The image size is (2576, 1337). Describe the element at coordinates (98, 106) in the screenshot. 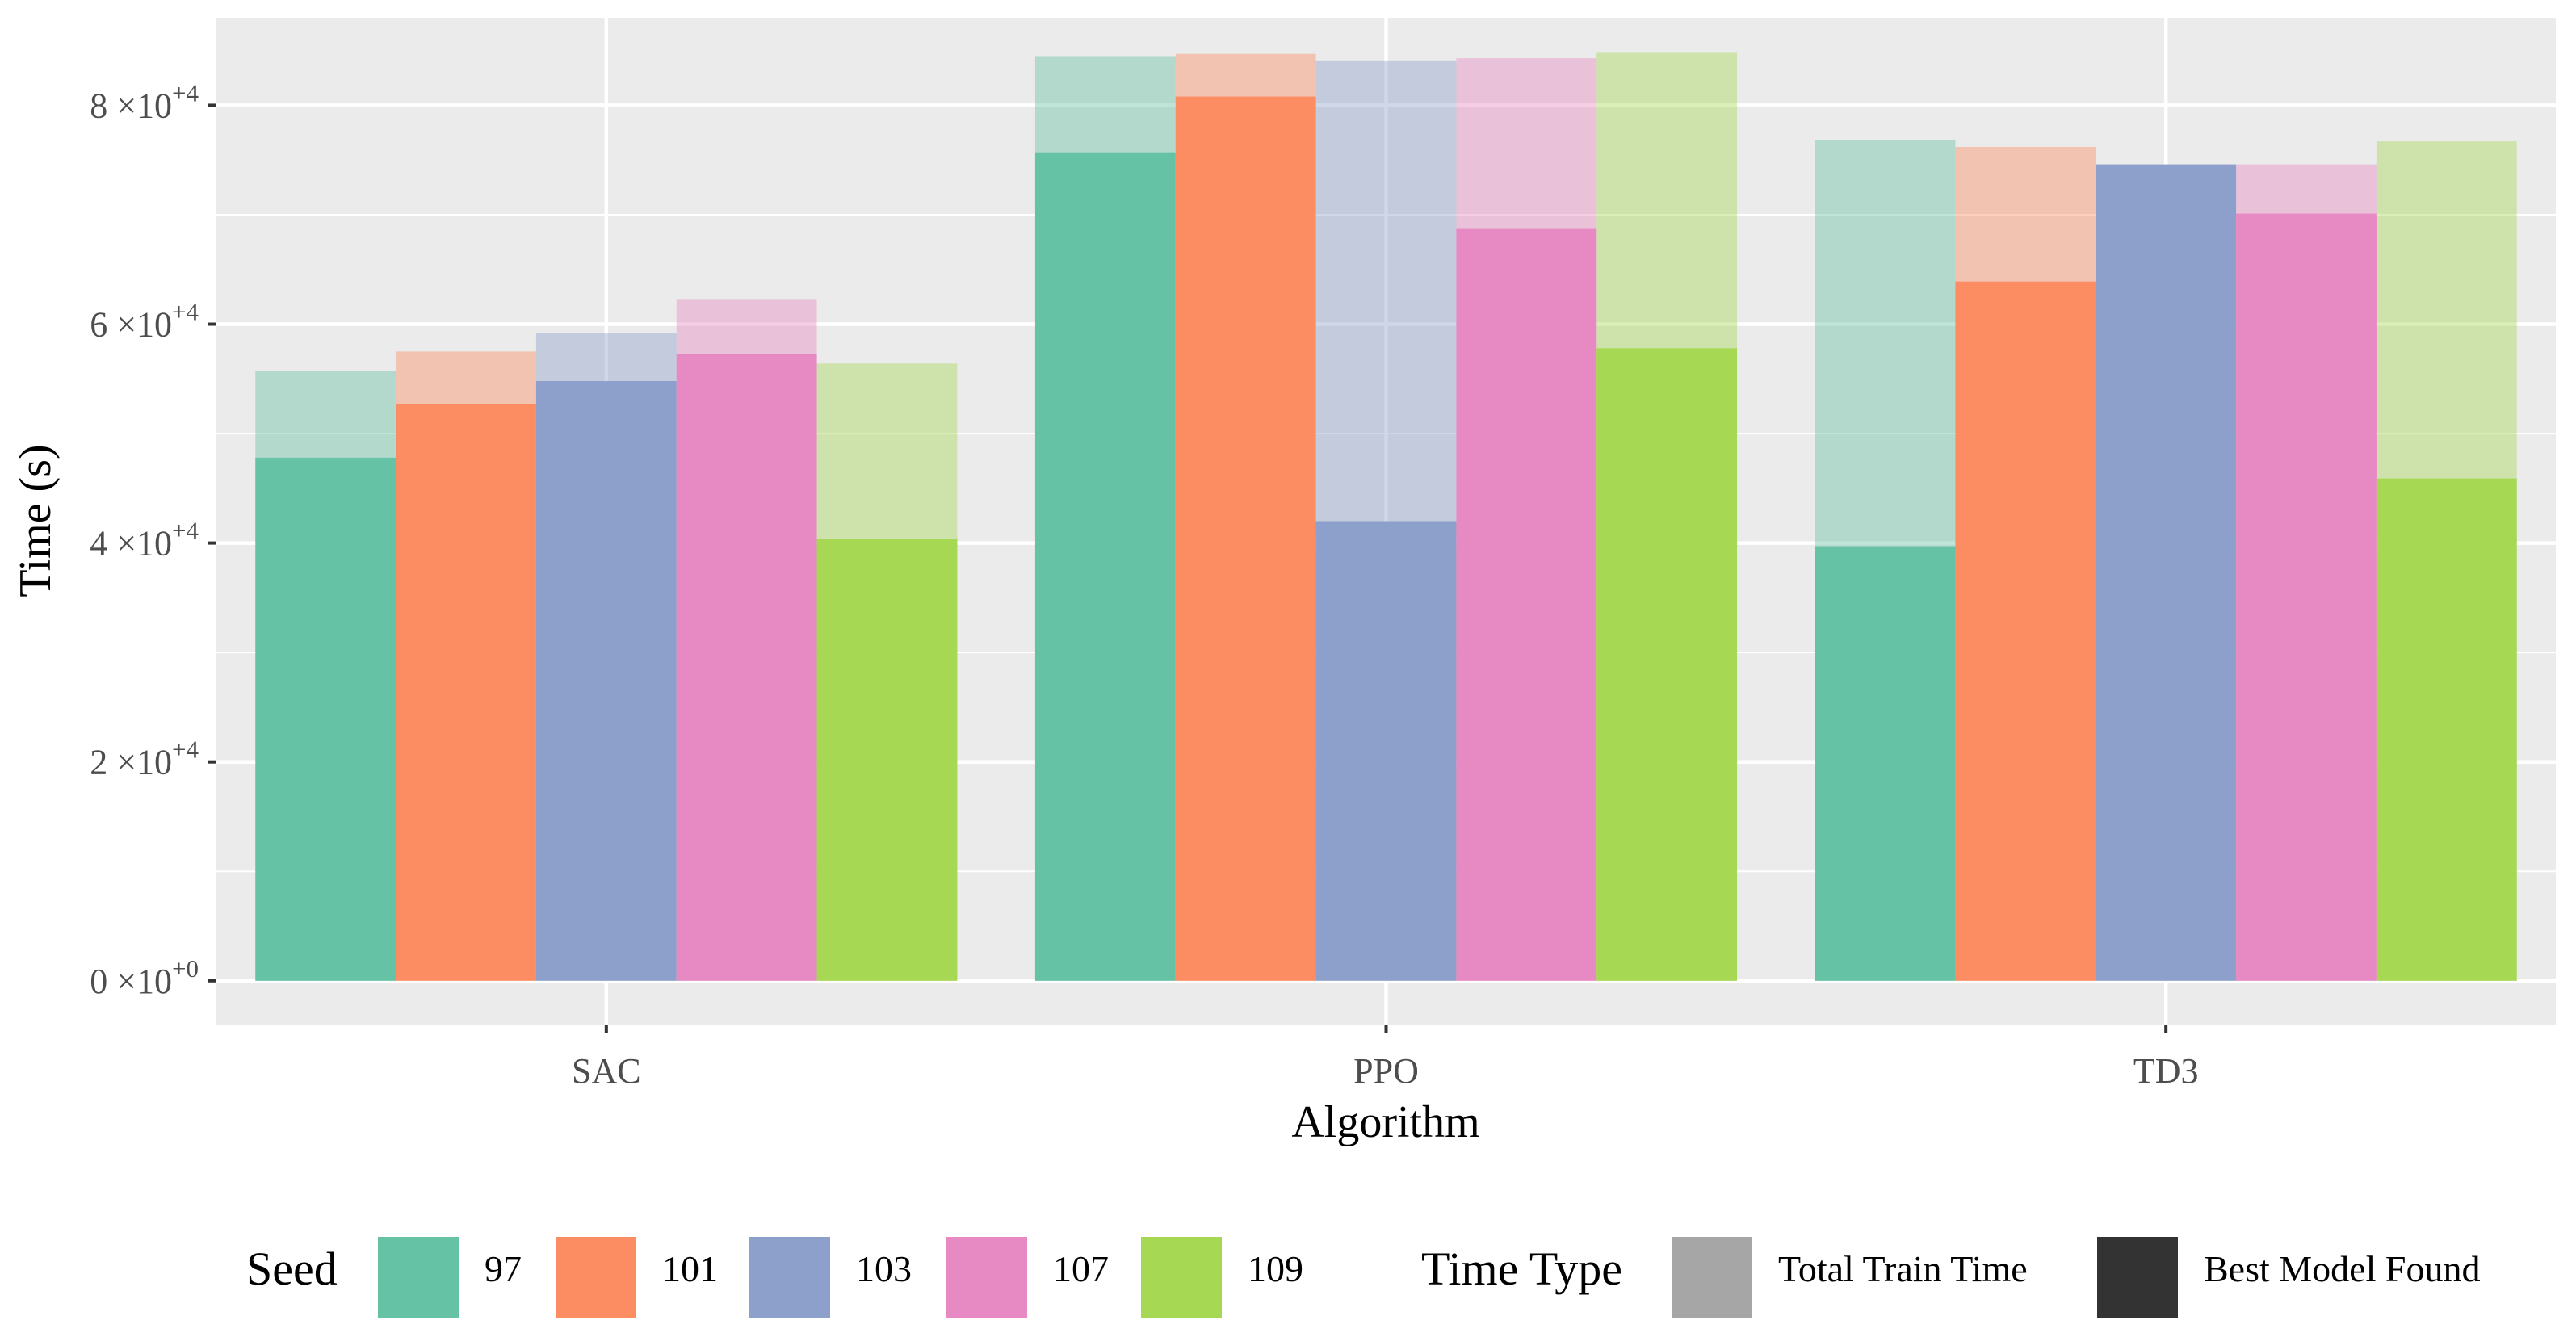

I see `y-tick-mantissa: 8` at that location.